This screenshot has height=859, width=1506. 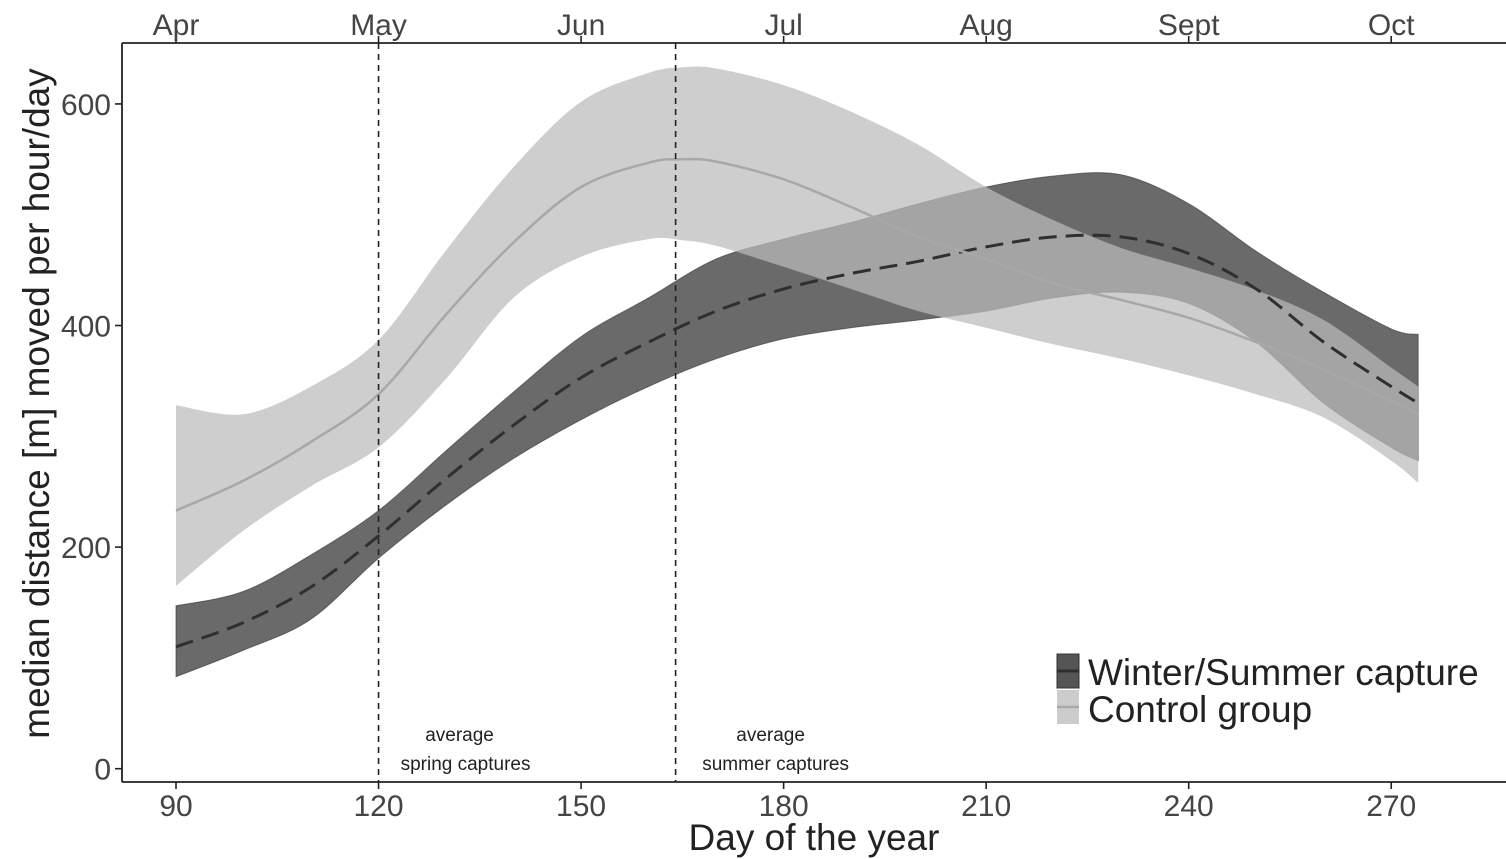 I want to click on annotation-spring-line1: average, so click(x=459, y=735).